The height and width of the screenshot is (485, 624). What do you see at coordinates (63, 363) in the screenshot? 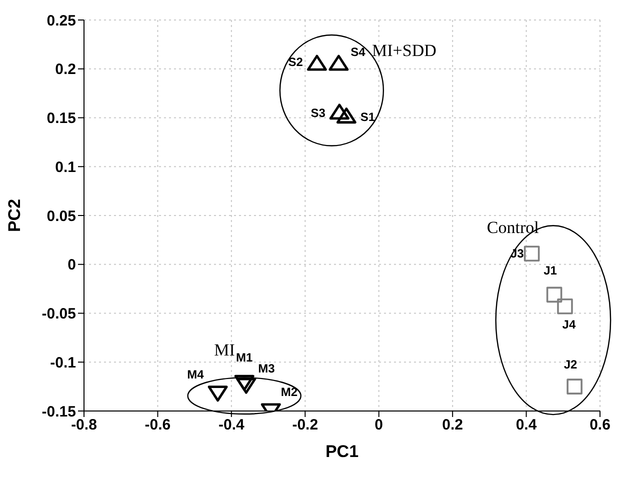
I see `y-tick-label: -0.1` at bounding box center [63, 363].